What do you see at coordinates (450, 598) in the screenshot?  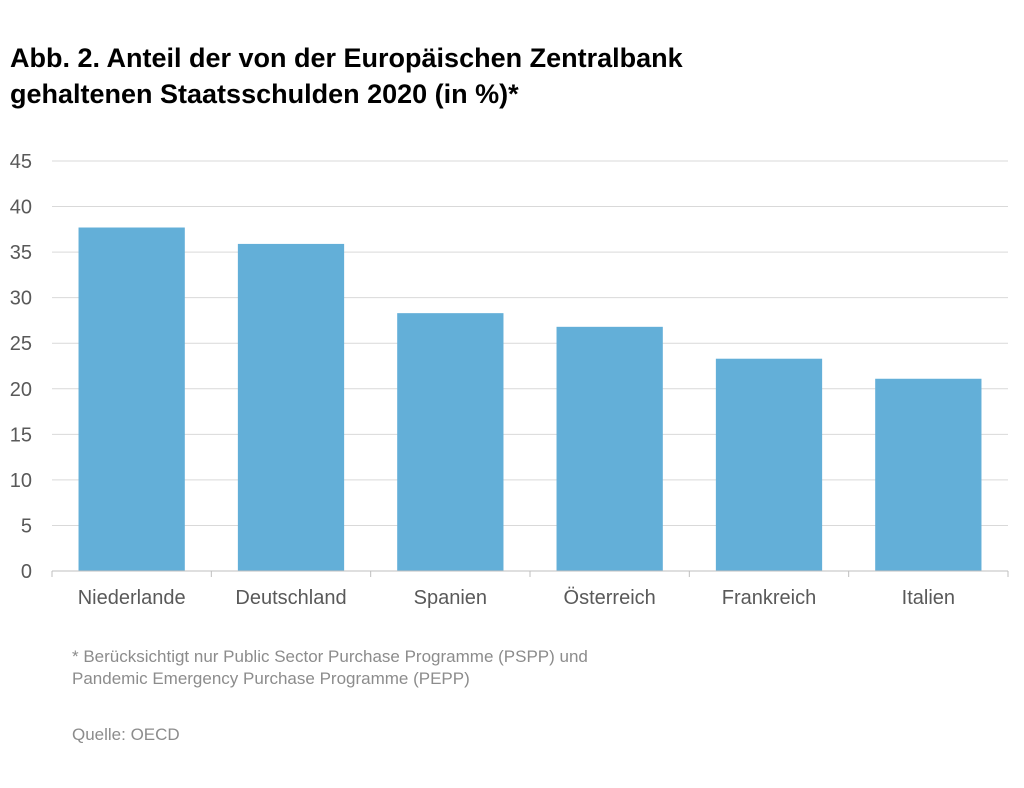 I see `x-tick-label-3: Spanien` at bounding box center [450, 598].